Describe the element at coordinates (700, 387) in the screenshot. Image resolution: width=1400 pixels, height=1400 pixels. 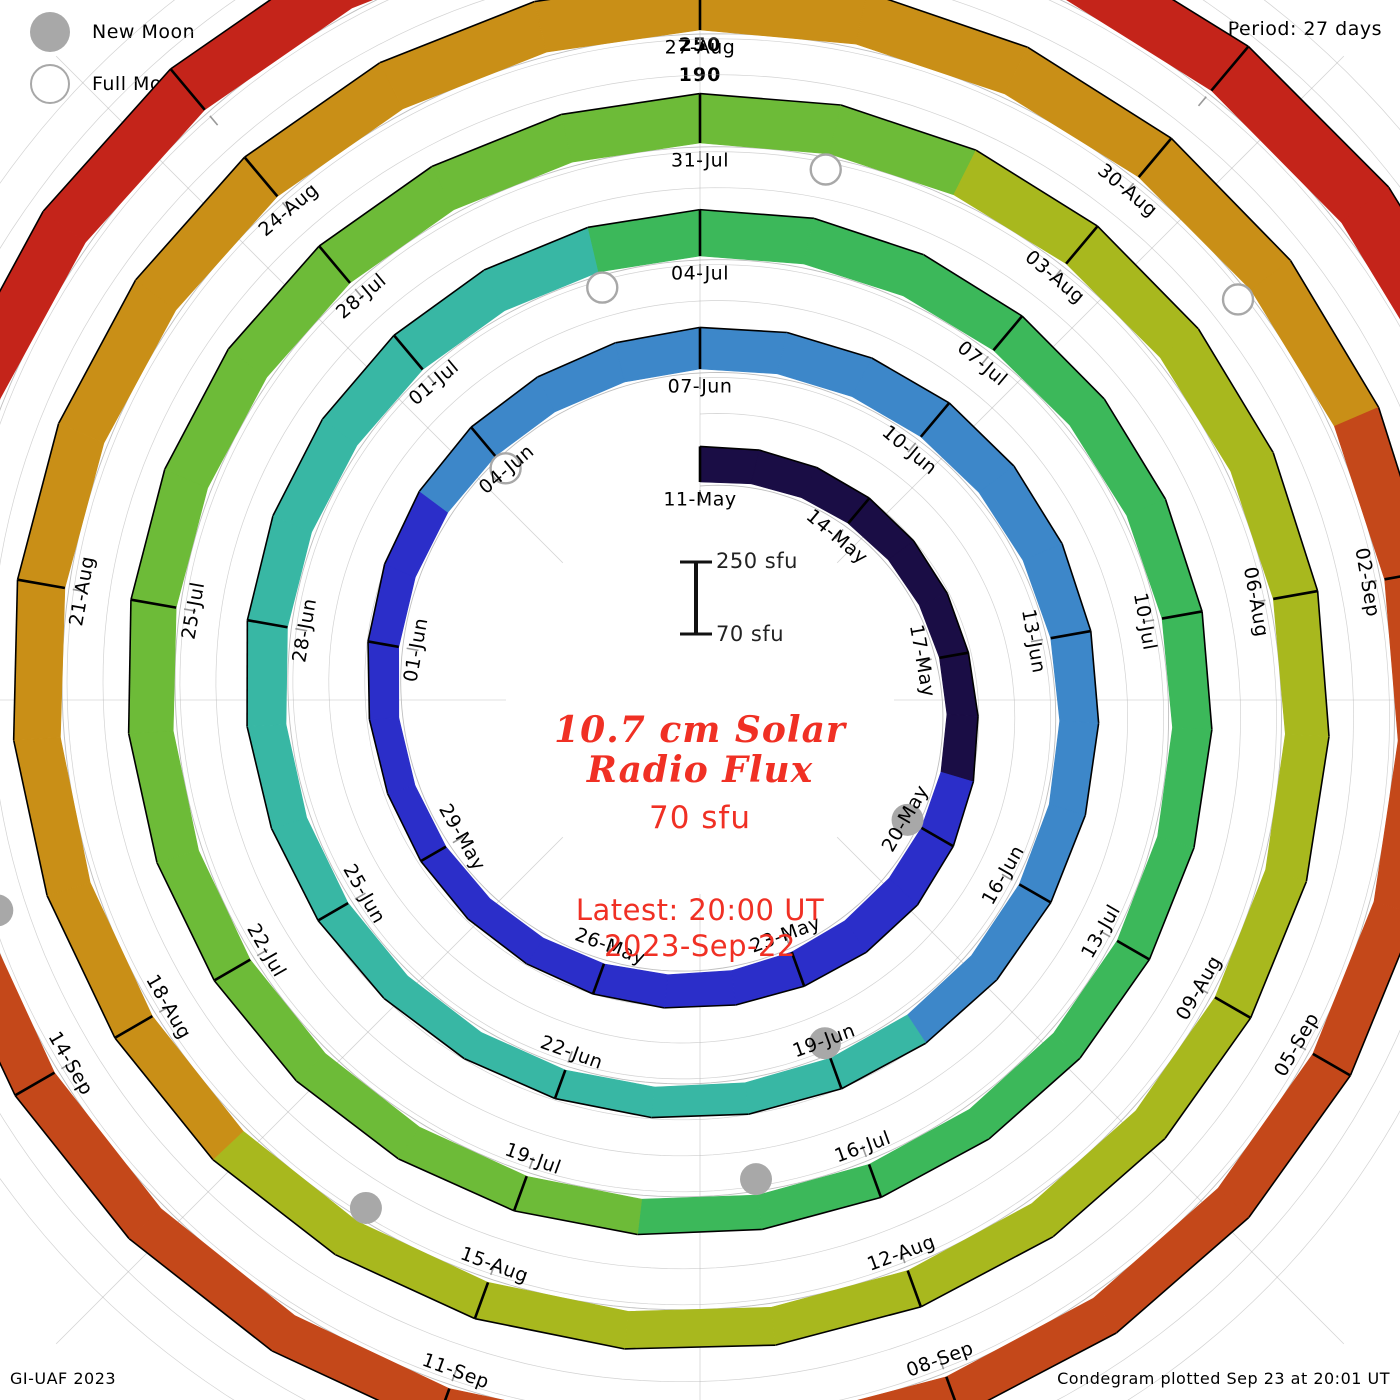
I see `date-label: 07-Jun` at that location.